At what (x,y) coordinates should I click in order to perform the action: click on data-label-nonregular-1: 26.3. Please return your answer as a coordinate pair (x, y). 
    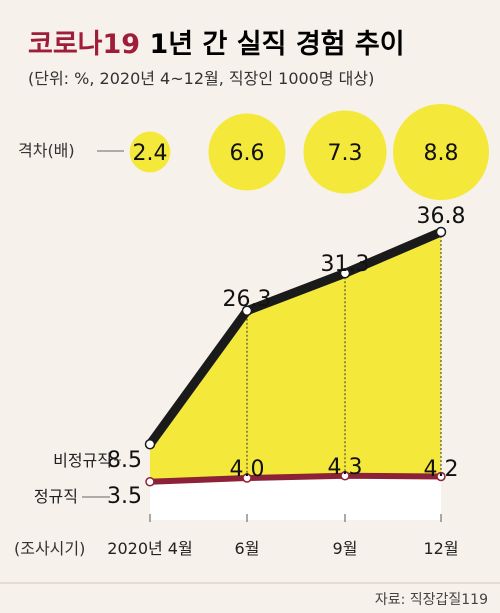
    Looking at the image, I should click on (247, 299).